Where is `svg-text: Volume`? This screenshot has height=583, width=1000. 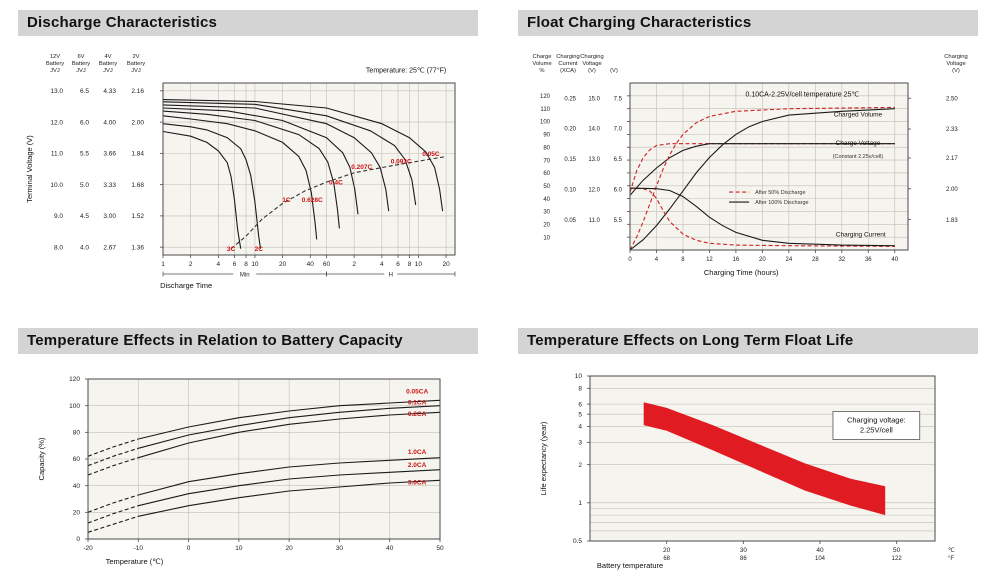
svg-text: Volume is located at coordinates (541, 64).